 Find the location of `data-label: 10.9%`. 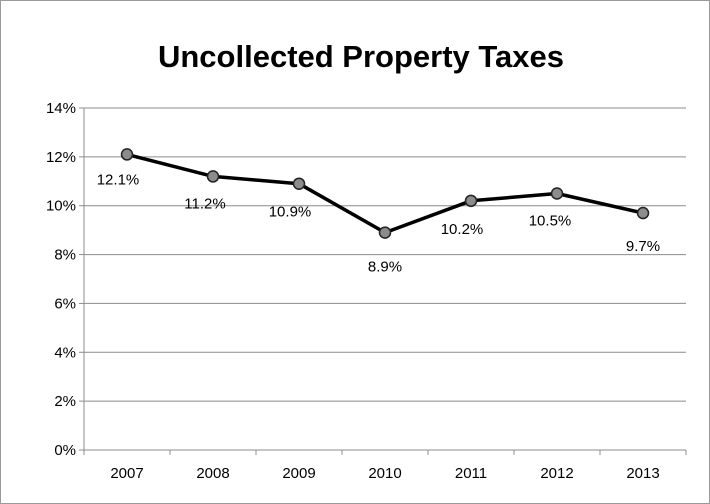

data-label: 10.9% is located at coordinates (290, 212).